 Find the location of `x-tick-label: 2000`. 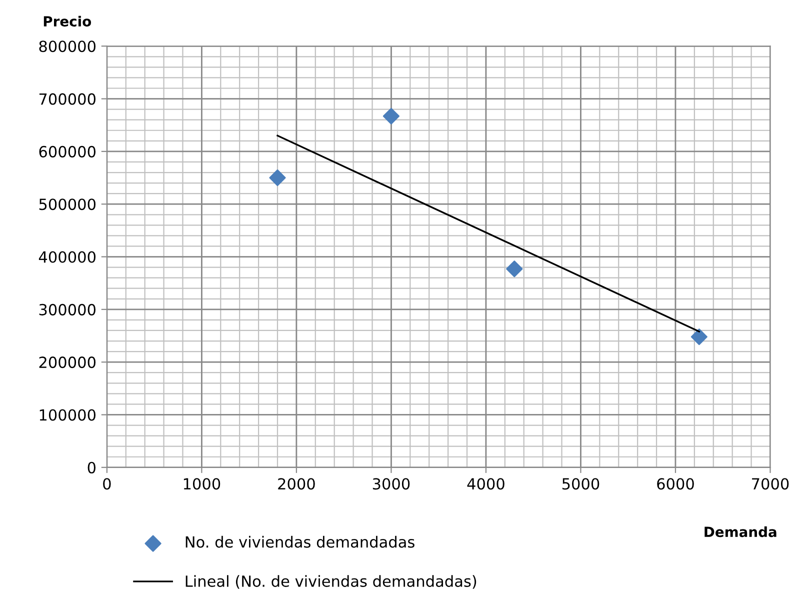

x-tick-label: 2000 is located at coordinates (296, 484).